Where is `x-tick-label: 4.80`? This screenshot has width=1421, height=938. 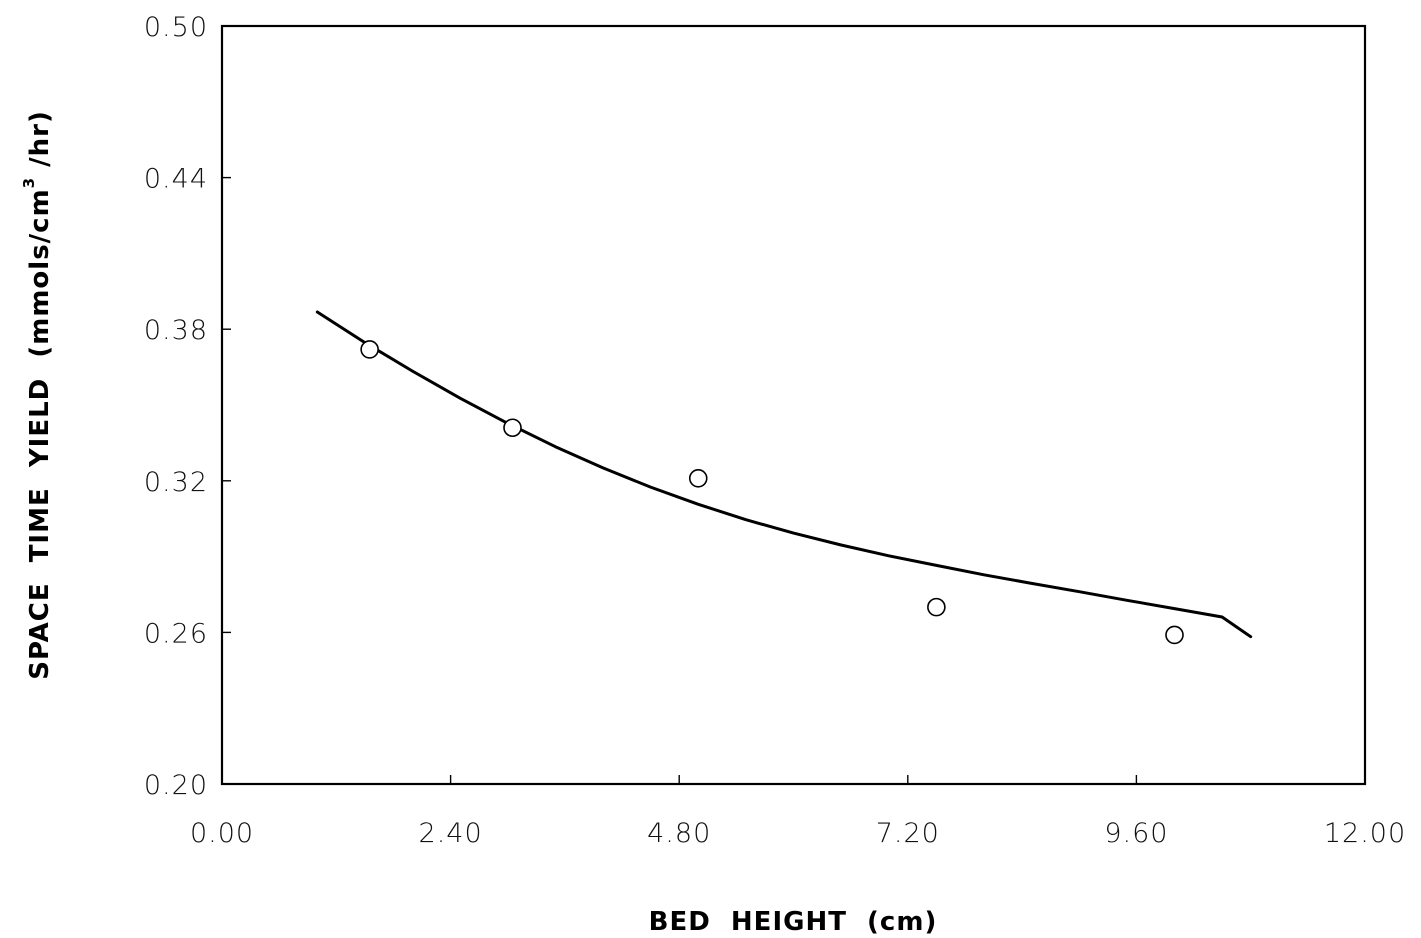
x-tick-label: 4.80 is located at coordinates (679, 833).